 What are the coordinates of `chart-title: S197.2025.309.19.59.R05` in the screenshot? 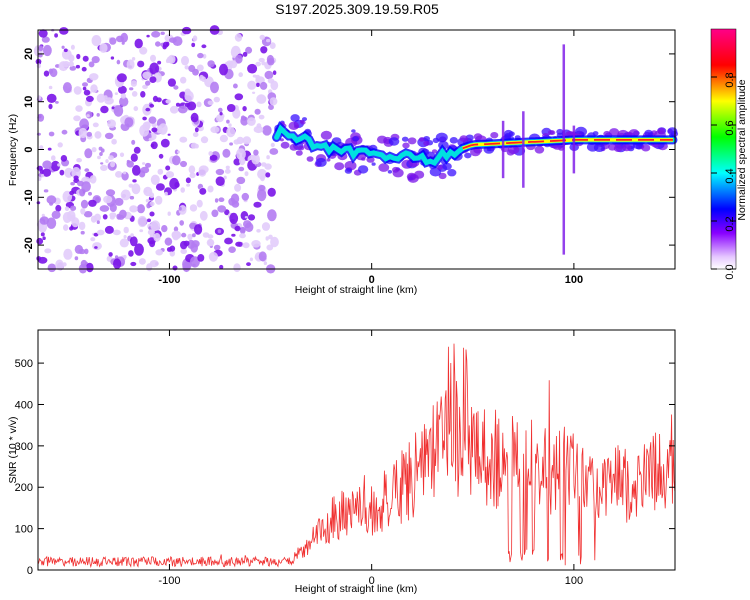 It's located at (357, 9).